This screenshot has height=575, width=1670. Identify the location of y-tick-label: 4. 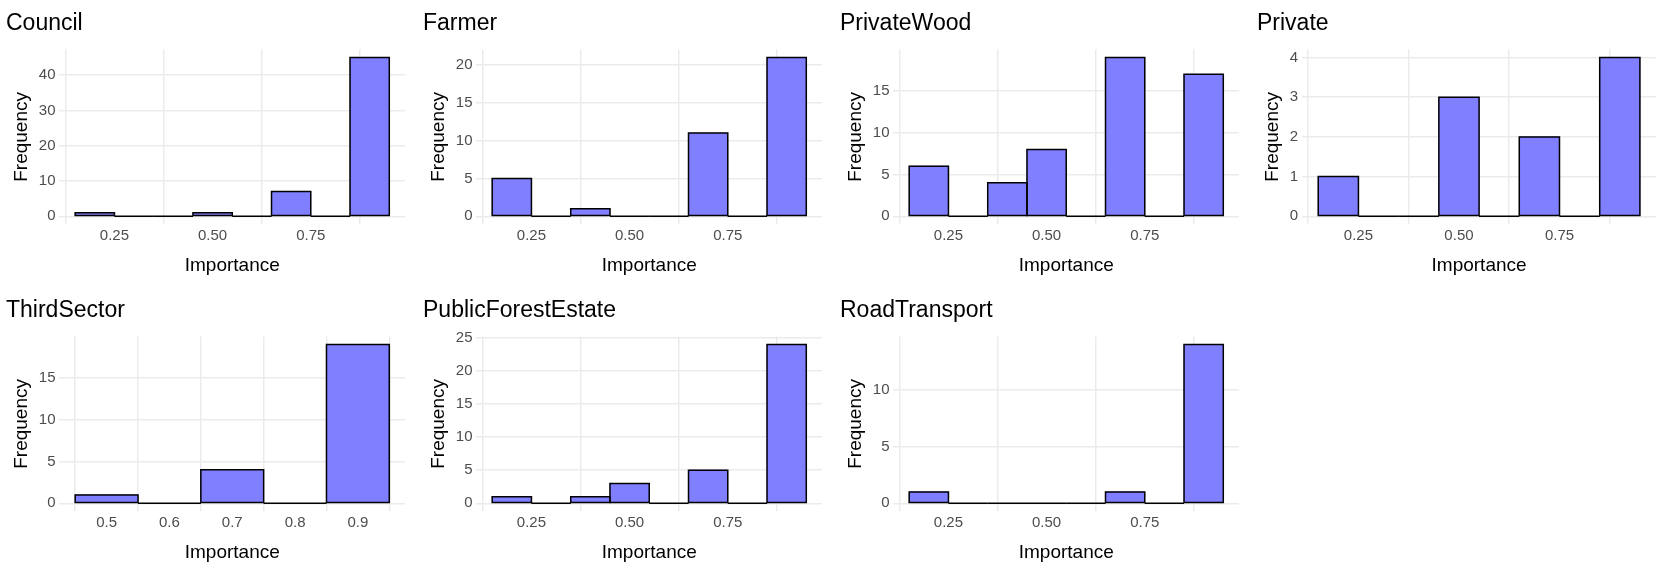
(1294, 56).